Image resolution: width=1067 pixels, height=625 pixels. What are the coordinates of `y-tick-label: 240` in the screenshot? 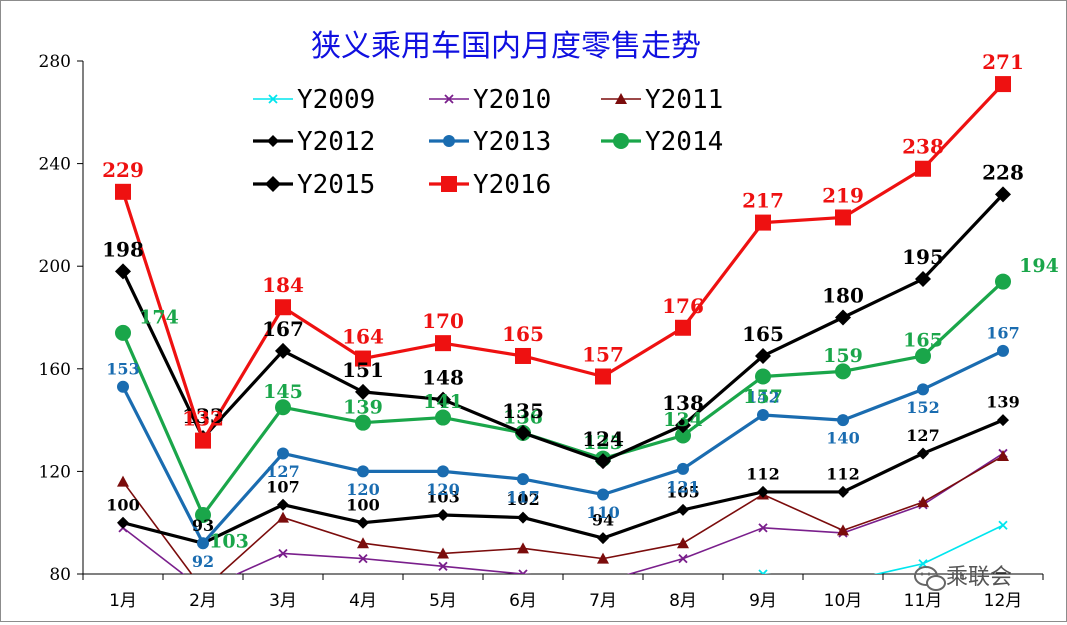 It's located at (55, 165).